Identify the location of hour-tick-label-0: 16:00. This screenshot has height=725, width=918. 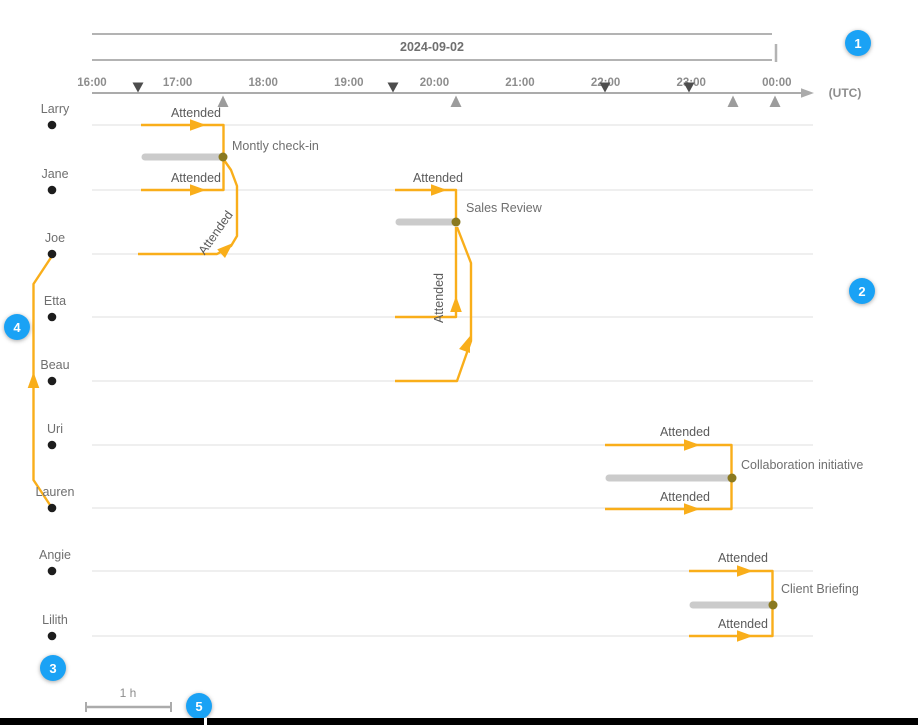
(91, 83).